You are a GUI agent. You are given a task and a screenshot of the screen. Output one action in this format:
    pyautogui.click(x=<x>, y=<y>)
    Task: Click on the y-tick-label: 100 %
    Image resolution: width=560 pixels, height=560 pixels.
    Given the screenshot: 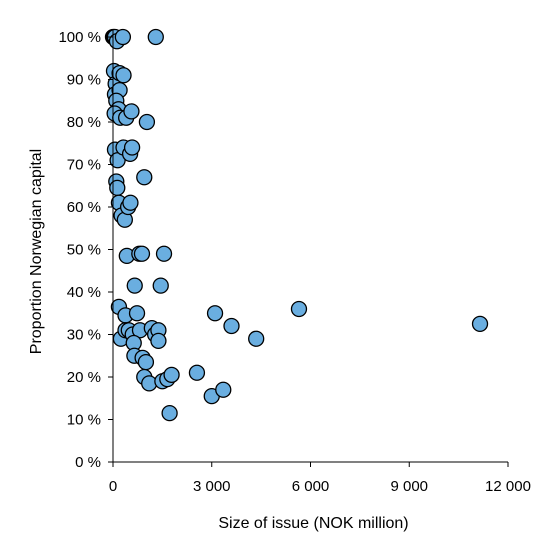 What is the action you would take?
    pyautogui.click(x=79, y=37)
    